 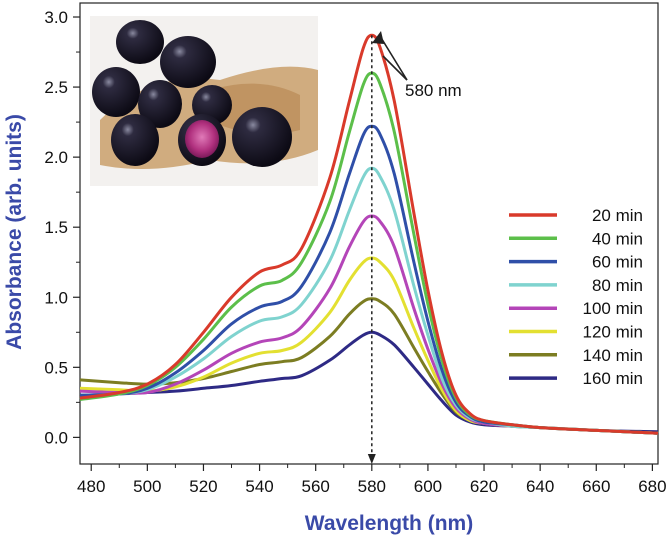 I want to click on x-tick-label: 660, so click(x=596, y=486).